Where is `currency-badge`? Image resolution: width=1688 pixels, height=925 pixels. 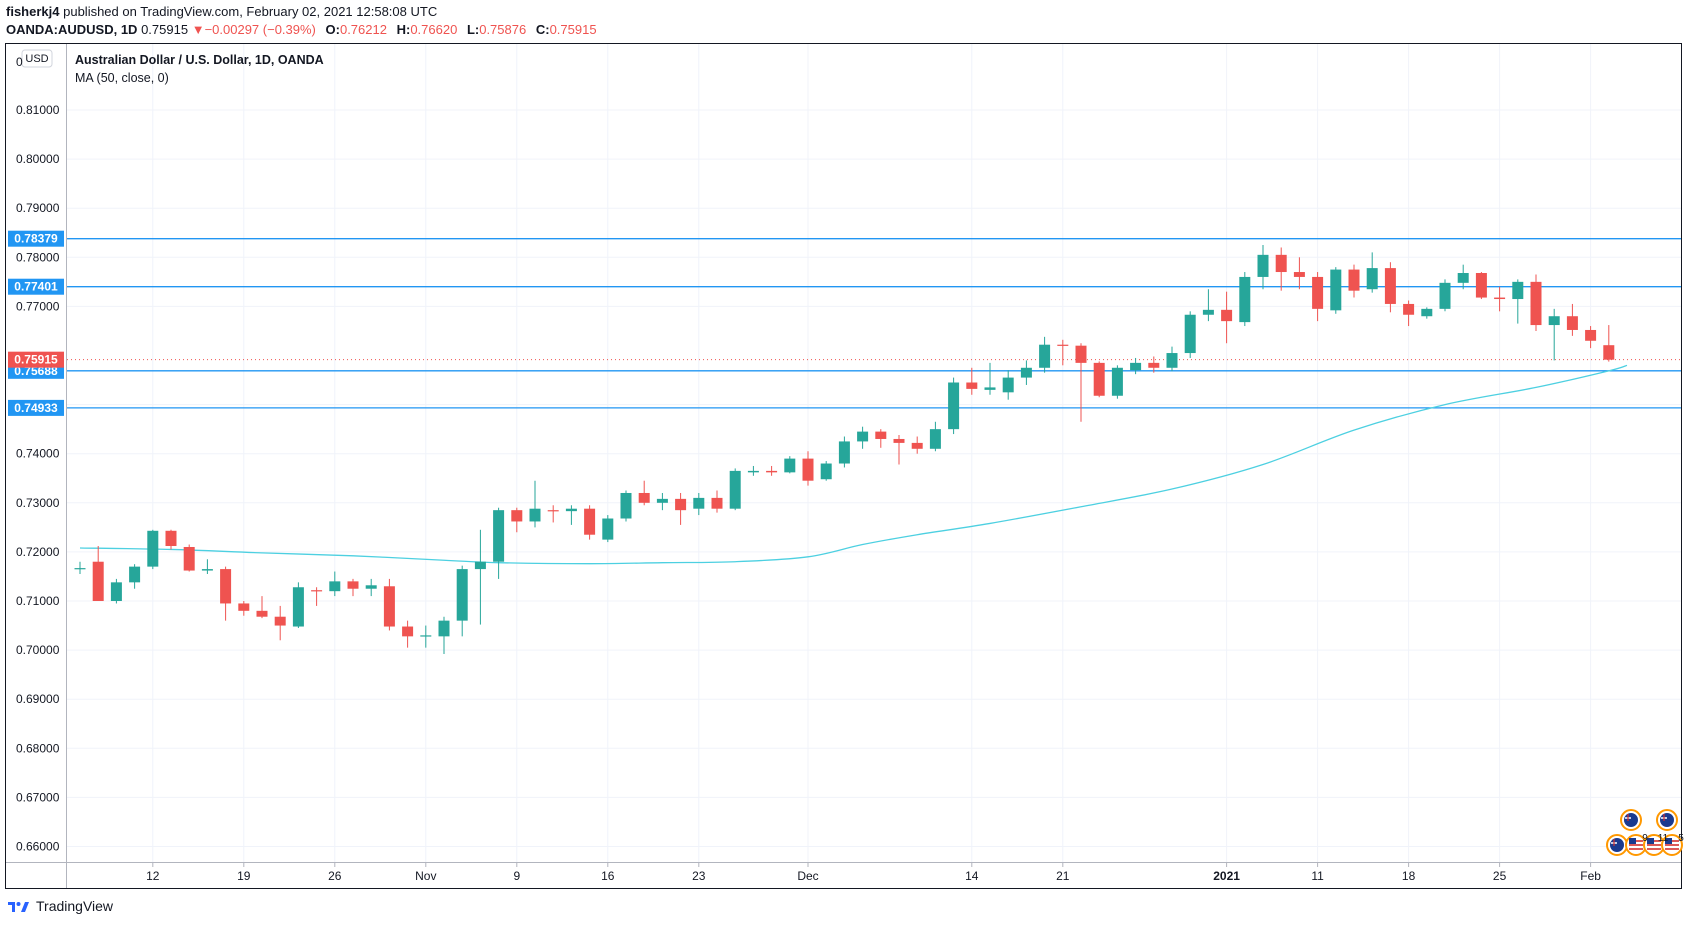 currency-badge is located at coordinates (37, 58).